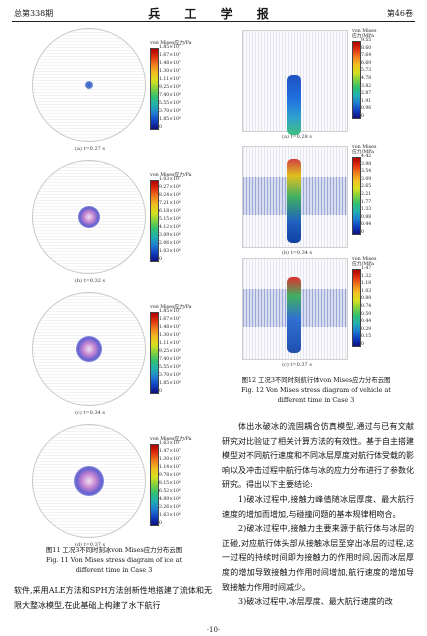  What do you see at coordinates (170, 111) in the screenshot?
I see `colorbar-tick-label: 3.70×10⁶` at bounding box center [170, 111].